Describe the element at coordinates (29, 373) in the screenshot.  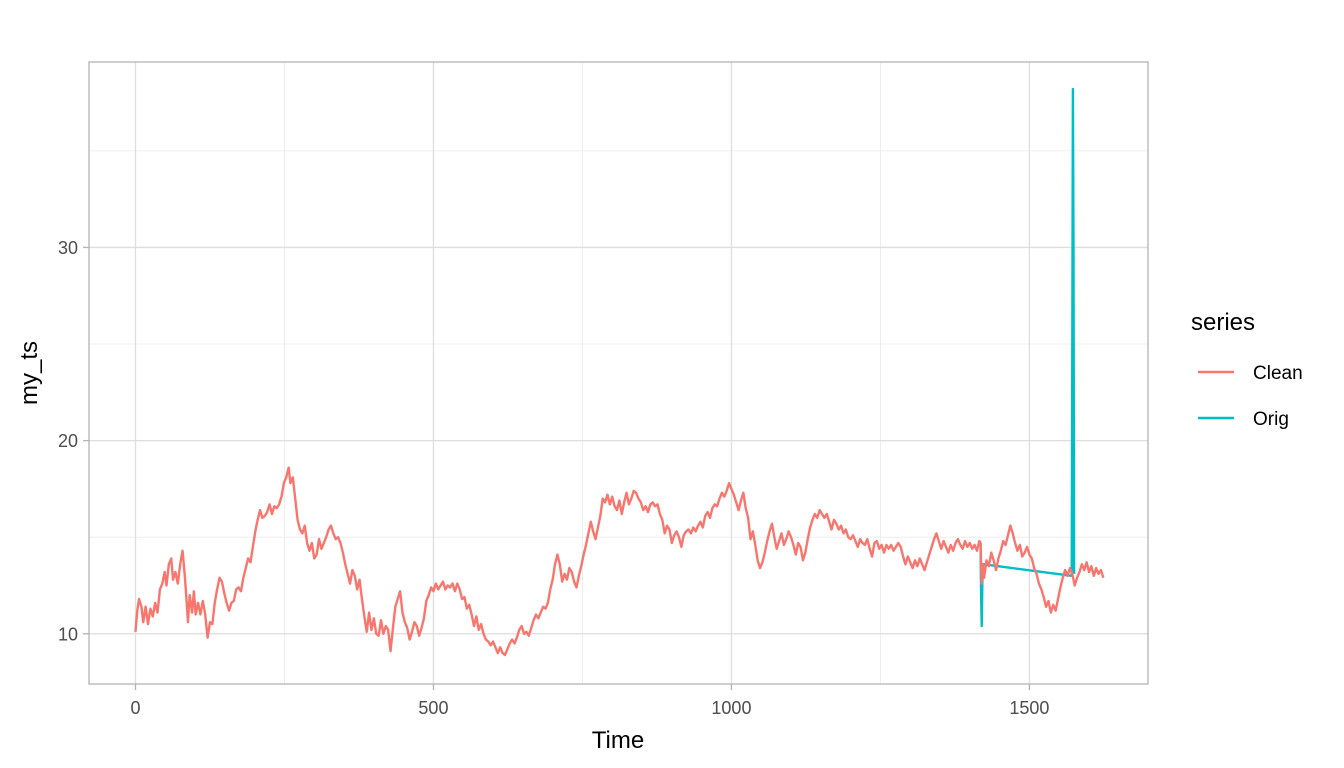
I see `y-axis-title: my_ts` at that location.